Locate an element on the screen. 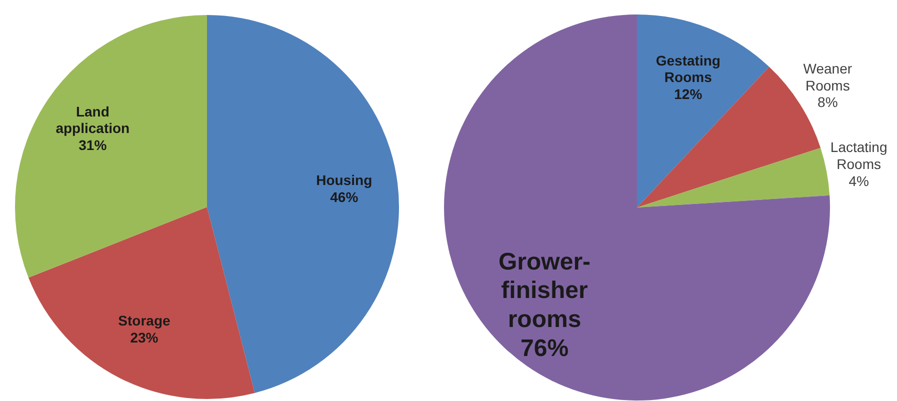 This screenshot has height=401, width=897. slice-label: Gestating Rooms is located at coordinates (688, 69).